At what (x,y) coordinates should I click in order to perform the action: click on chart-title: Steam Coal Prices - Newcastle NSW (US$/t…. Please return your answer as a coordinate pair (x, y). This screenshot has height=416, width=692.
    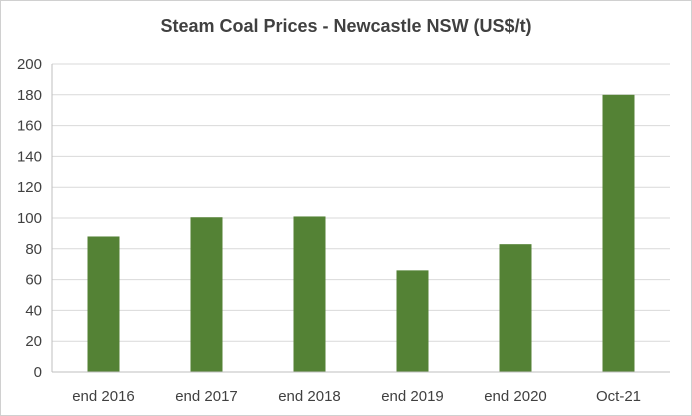
    Looking at the image, I should click on (346, 26).